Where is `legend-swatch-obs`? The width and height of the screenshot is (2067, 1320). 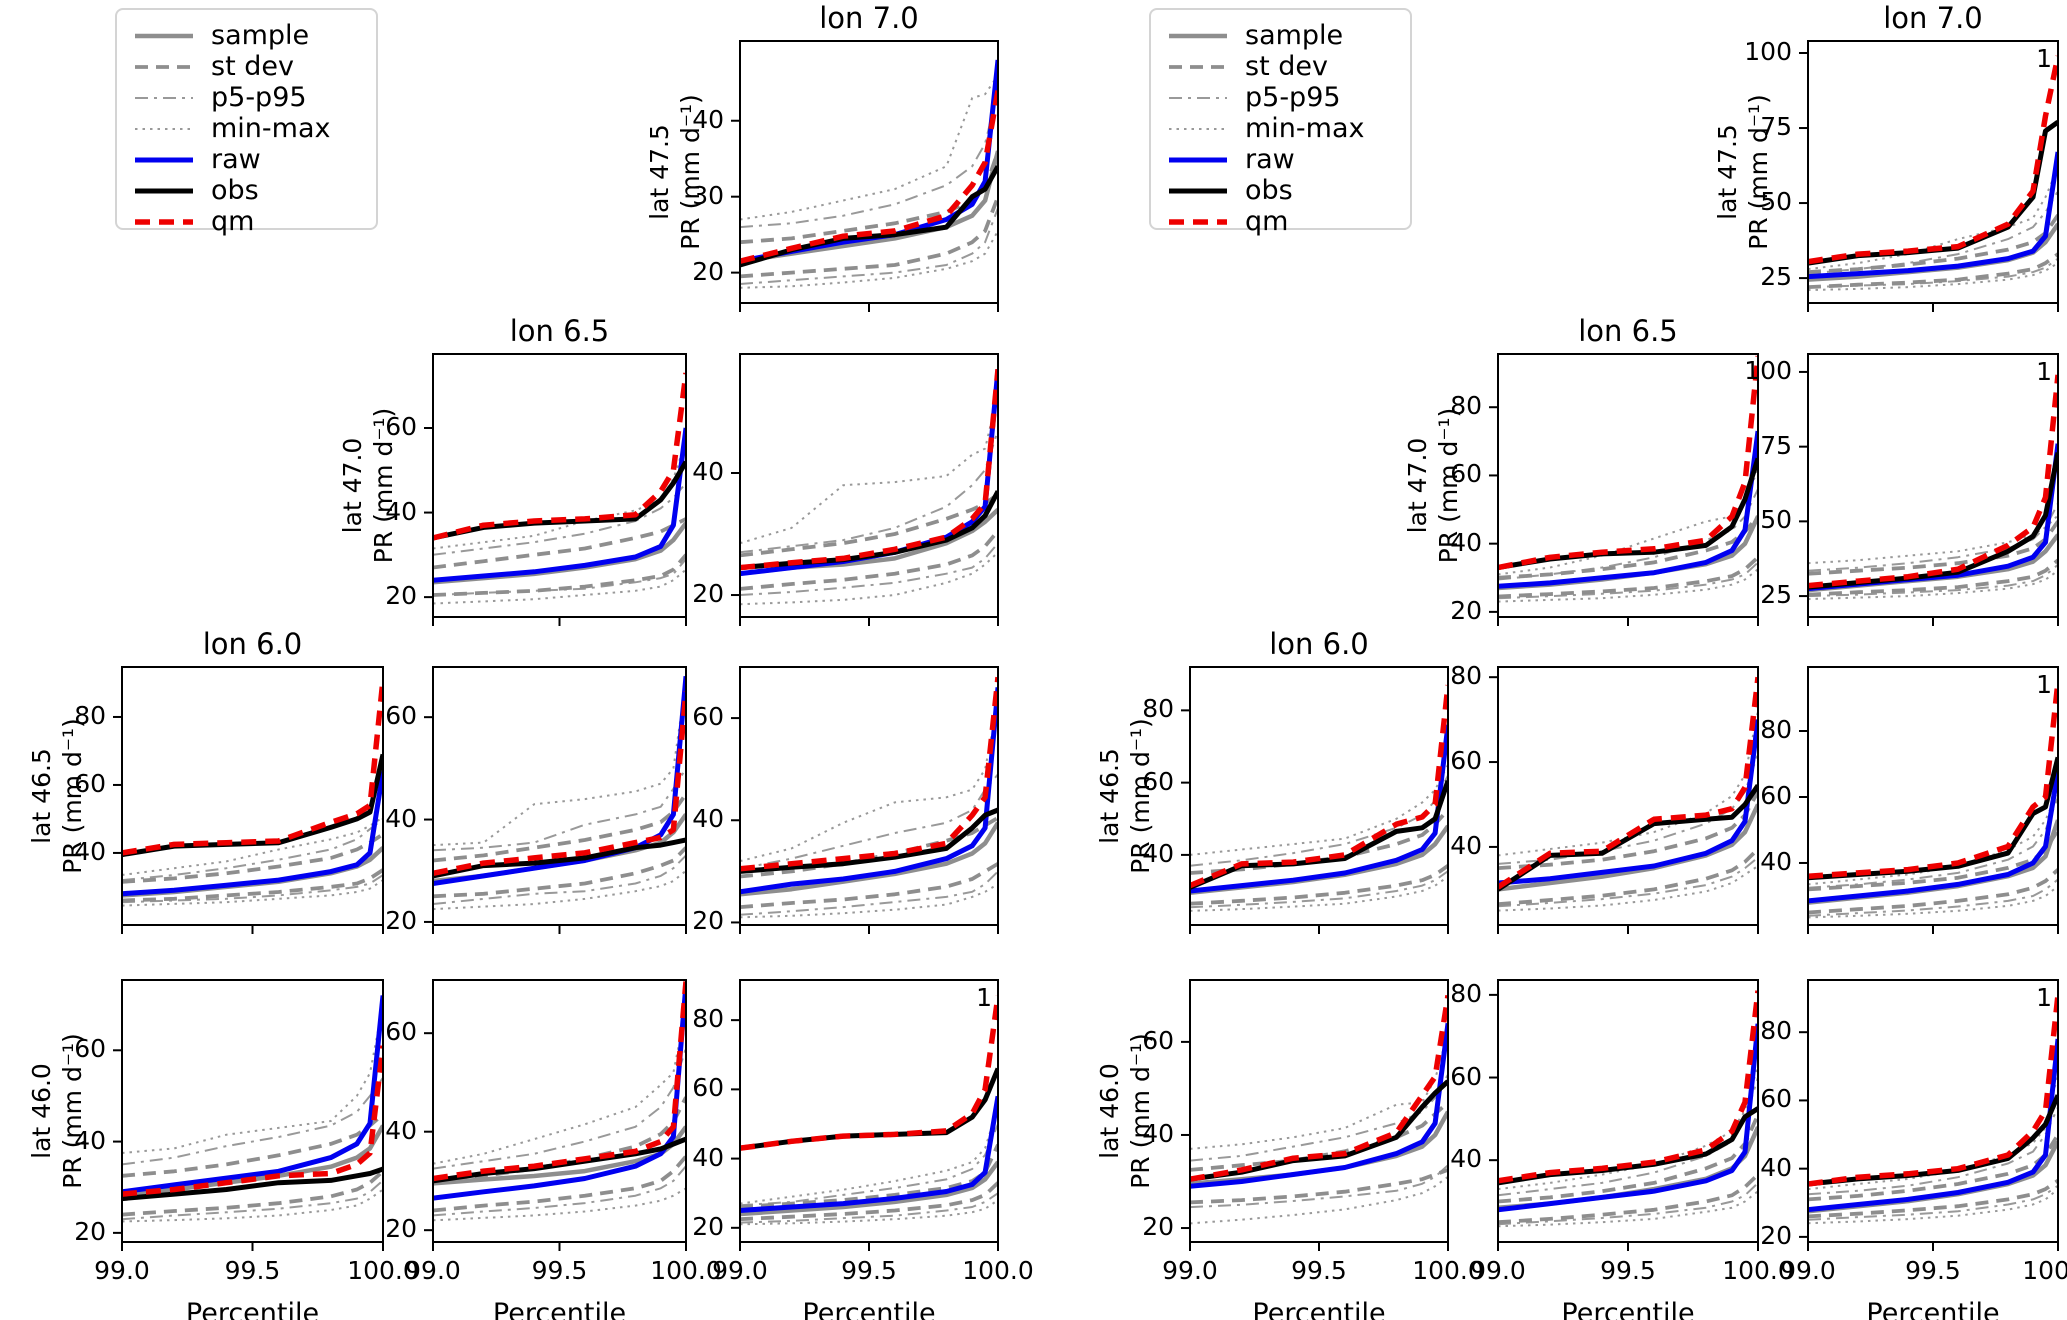 legend-swatch-obs is located at coordinates (164, 190).